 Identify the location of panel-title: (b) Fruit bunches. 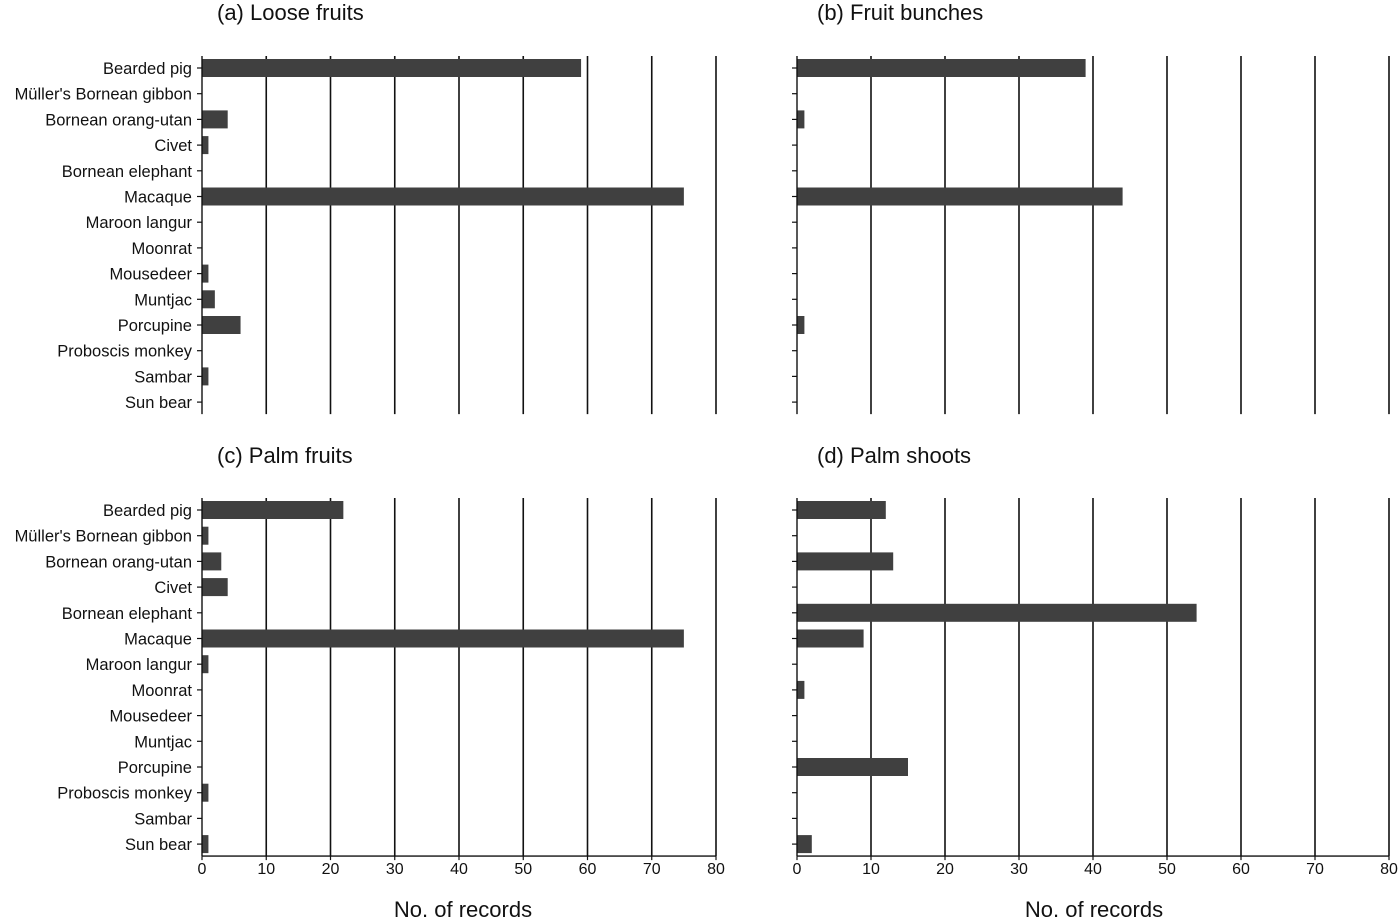
(900, 12).